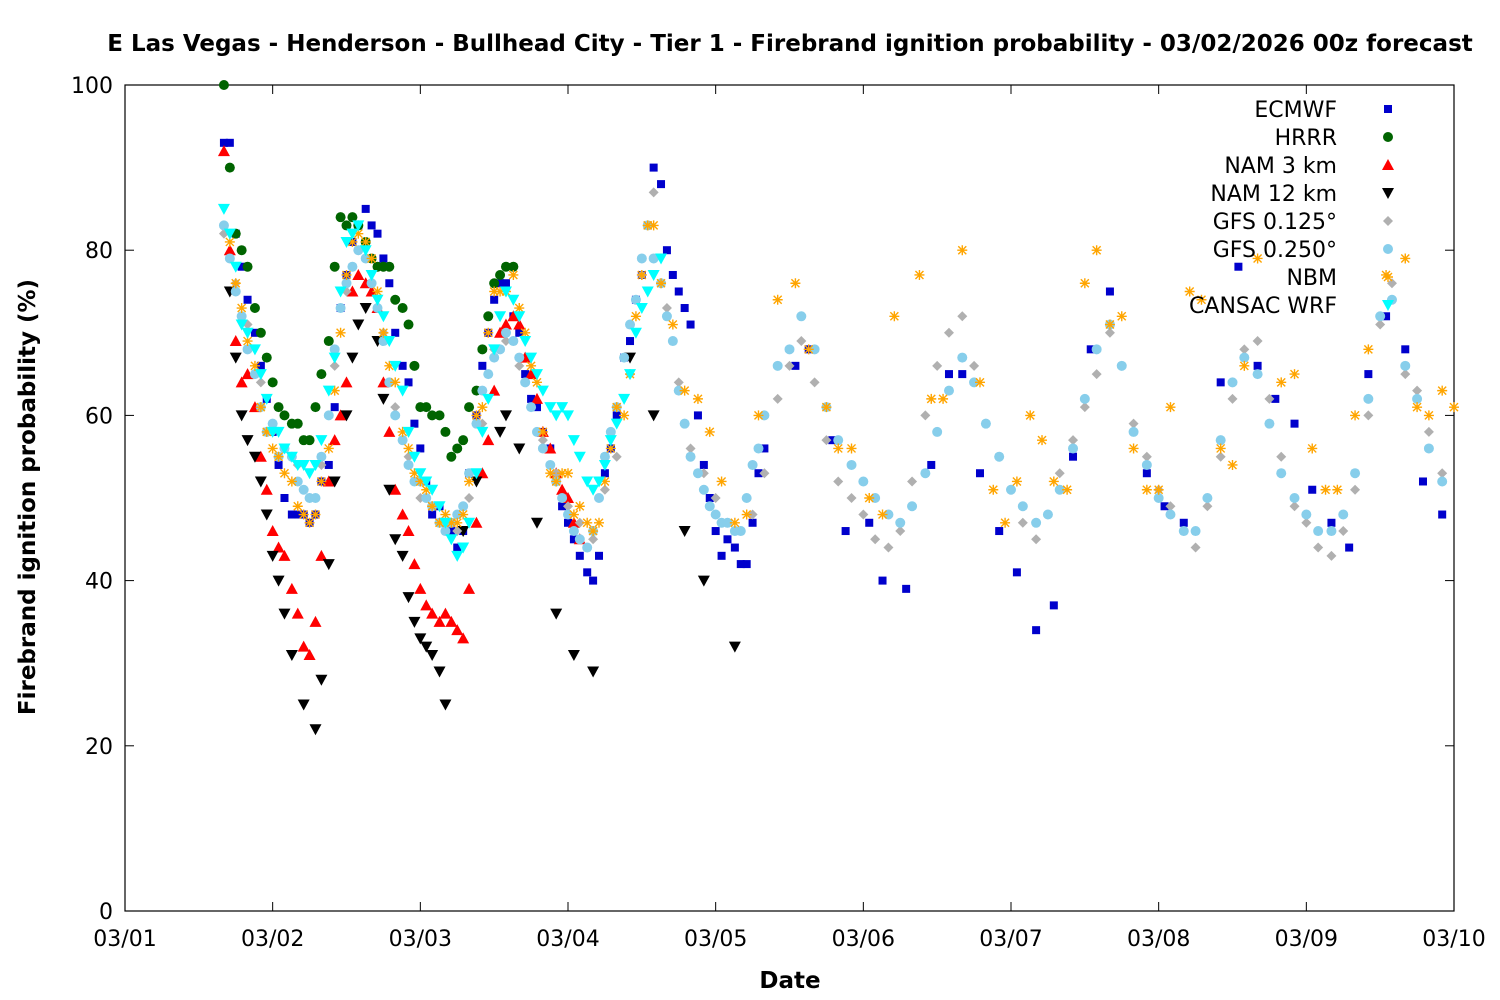 Image resolution: width=1500 pixels, height=1000 pixels. I want to click on legend-marker, so click(1388, 137).